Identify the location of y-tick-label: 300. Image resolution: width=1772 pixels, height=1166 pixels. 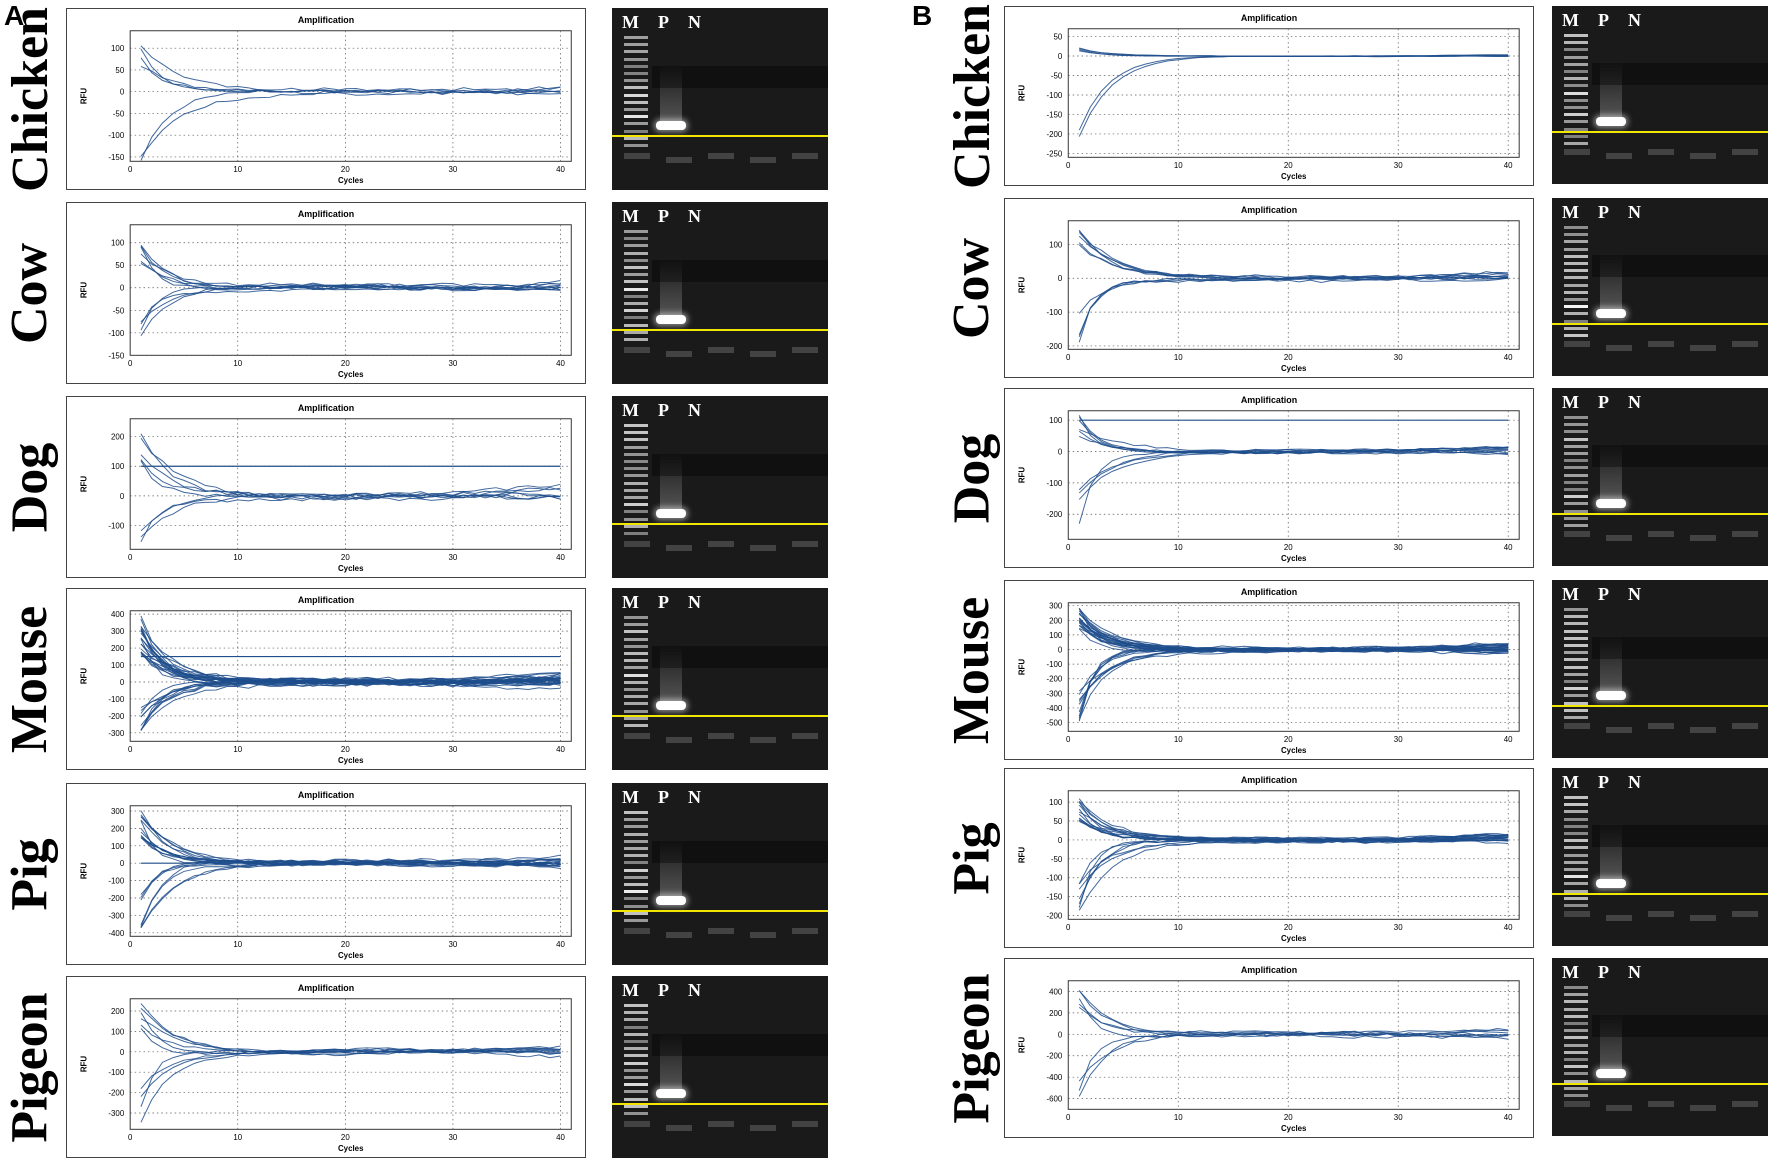
(118, 631).